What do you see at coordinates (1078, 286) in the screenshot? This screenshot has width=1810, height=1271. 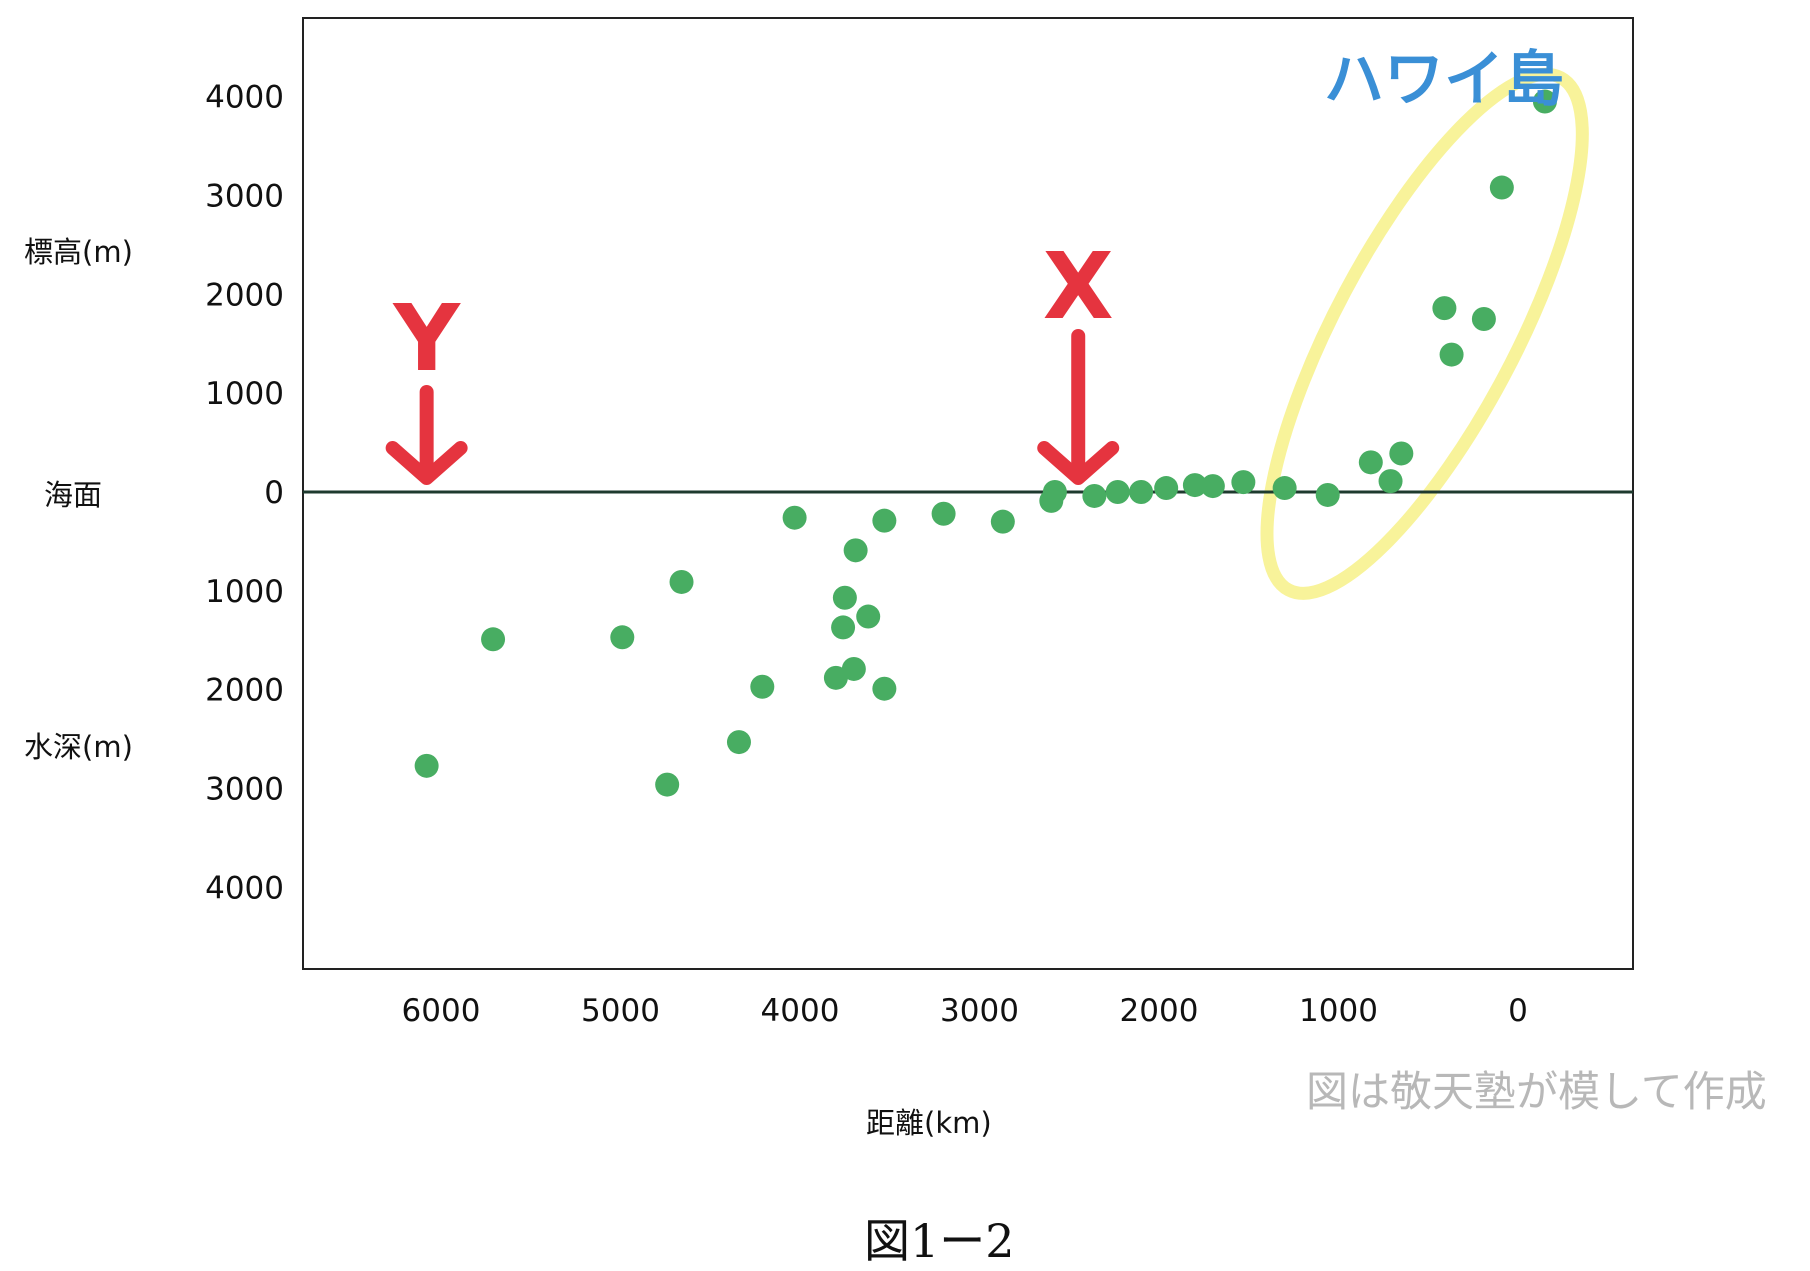 I see `marker-x-label: X` at bounding box center [1078, 286].